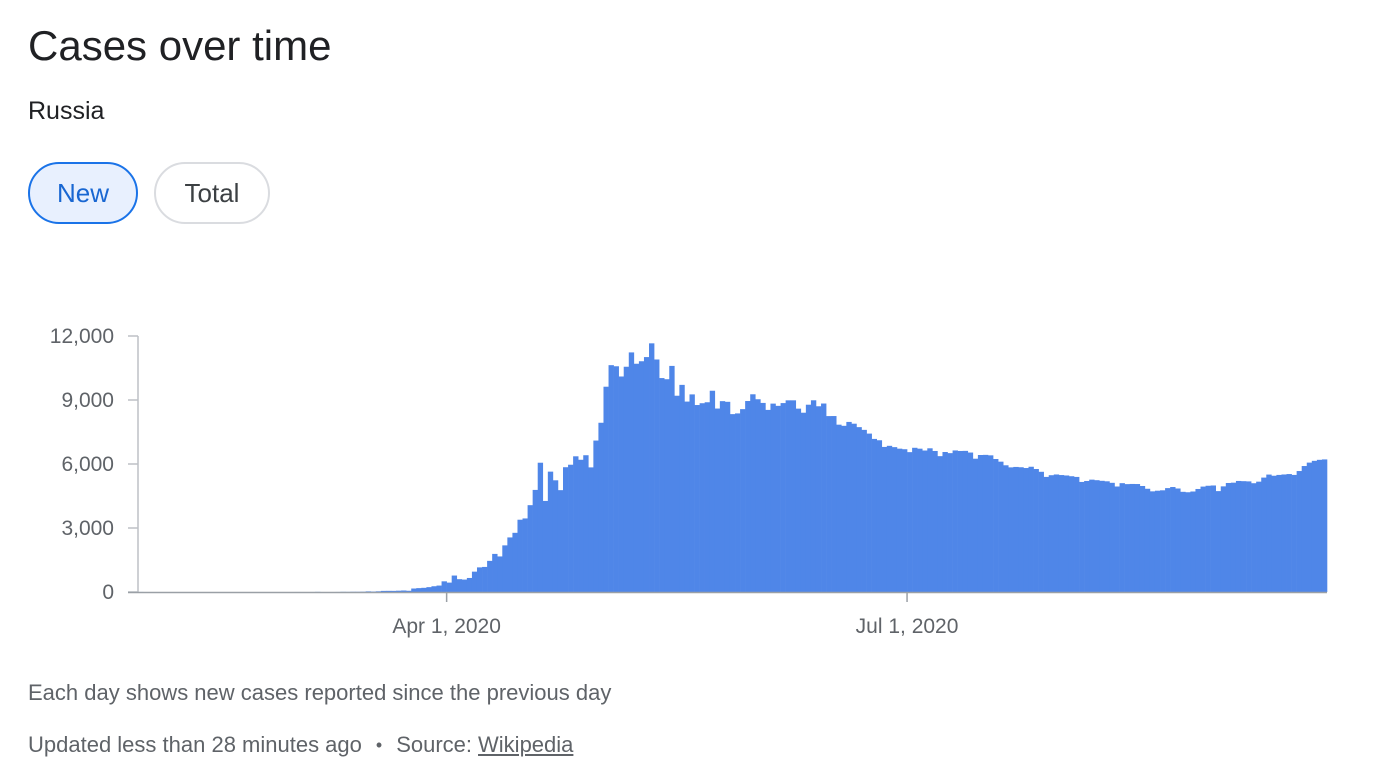 The height and width of the screenshot is (778, 1384). What do you see at coordinates (87, 400) in the screenshot?
I see `y-tick-label: 9,000` at bounding box center [87, 400].